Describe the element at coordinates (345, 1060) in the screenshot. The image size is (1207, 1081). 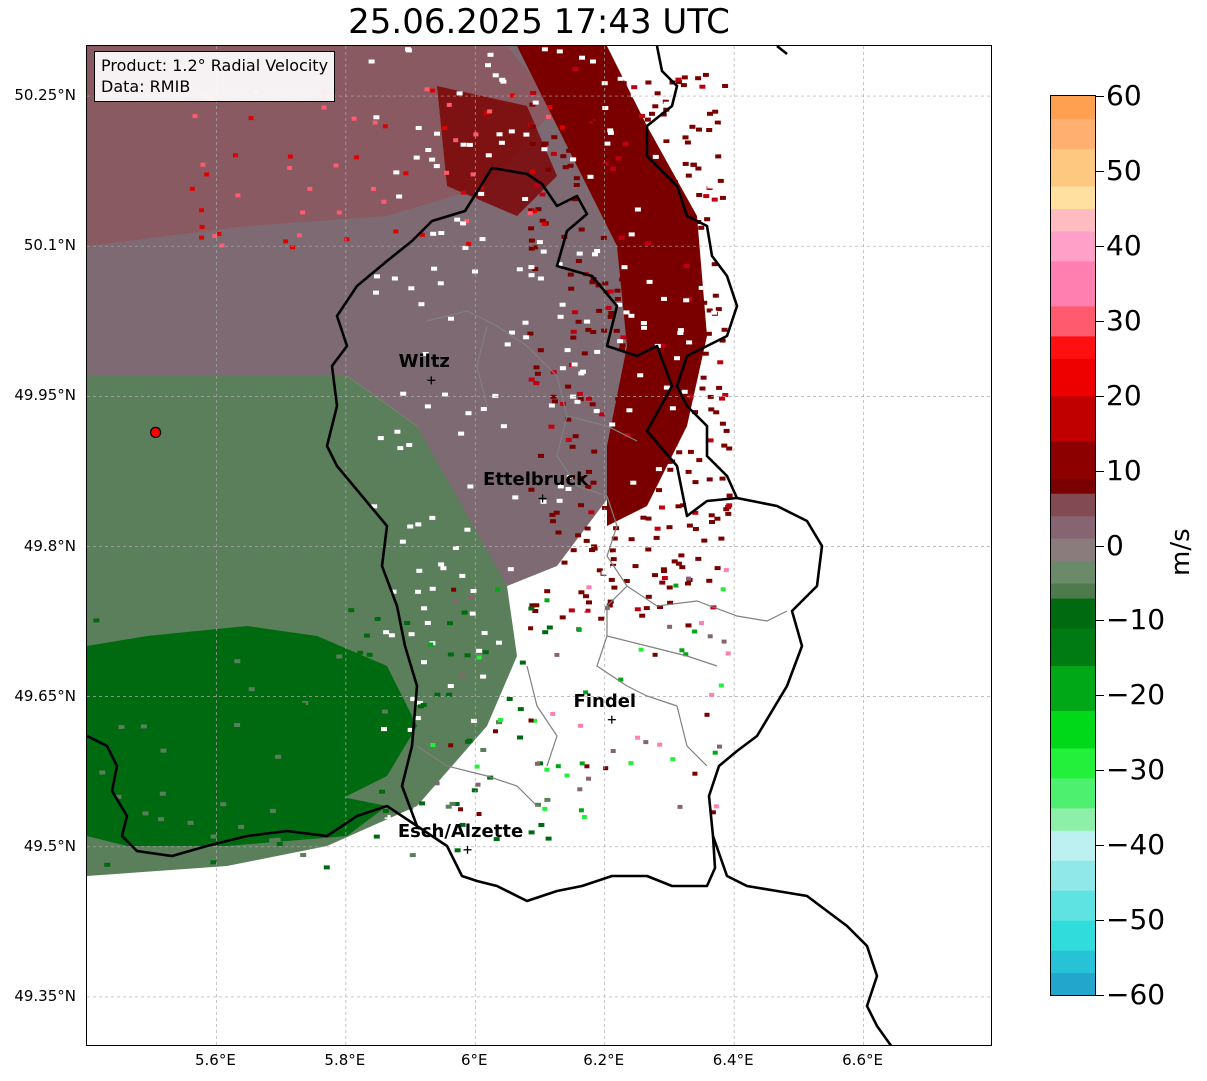
I see `lon-tick-label: 5.8°E` at that location.